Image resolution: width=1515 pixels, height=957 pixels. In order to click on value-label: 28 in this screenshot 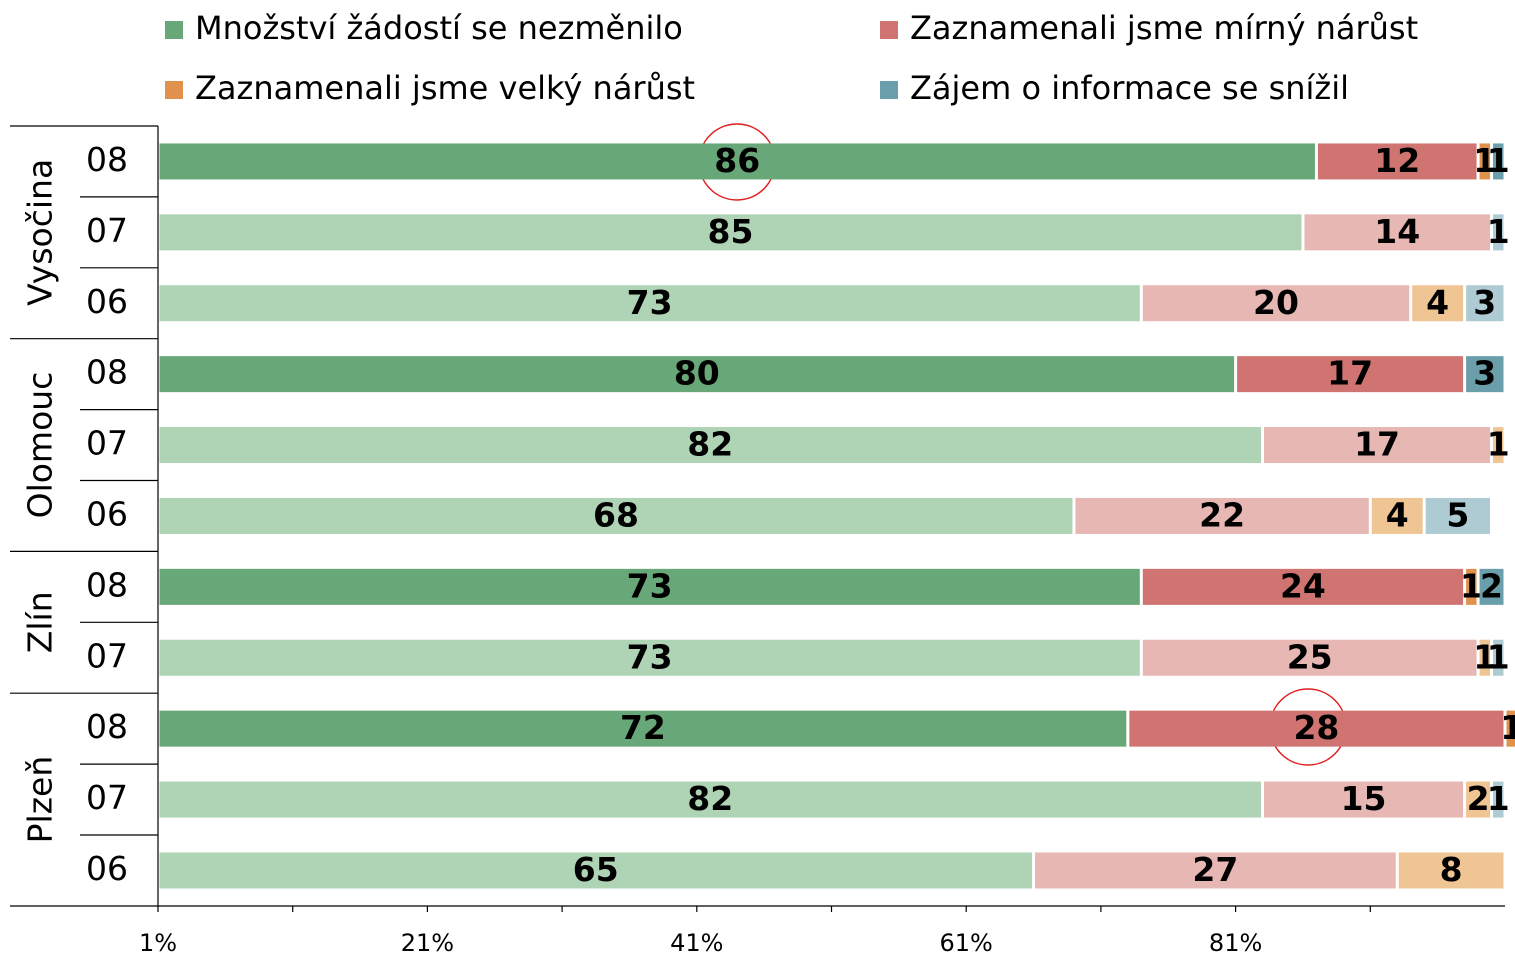, I will do `click(1316, 727)`.